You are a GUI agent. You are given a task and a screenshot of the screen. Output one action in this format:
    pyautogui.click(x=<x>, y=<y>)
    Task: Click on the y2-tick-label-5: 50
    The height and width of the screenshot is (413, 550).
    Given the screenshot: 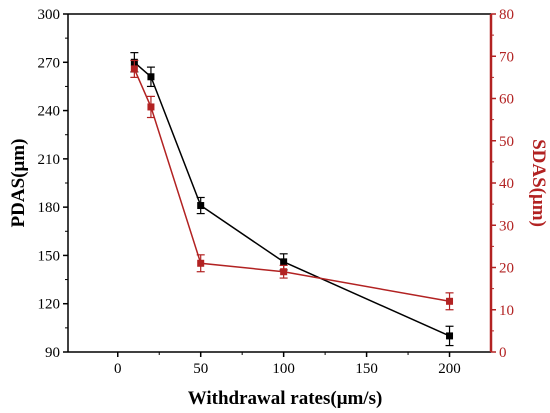 What is the action you would take?
    pyautogui.click(x=506, y=142)
    